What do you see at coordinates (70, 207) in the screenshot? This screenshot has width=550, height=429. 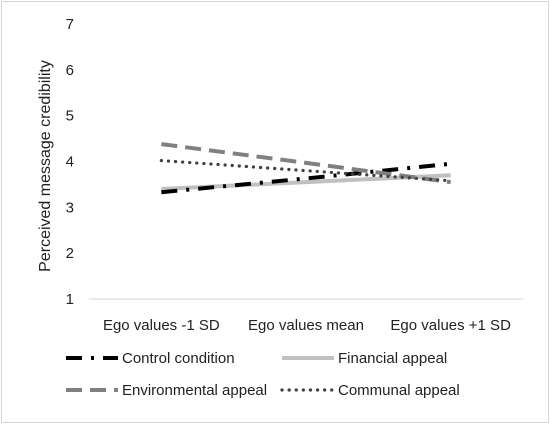 I see `y-tick-label: 3` at bounding box center [70, 207].